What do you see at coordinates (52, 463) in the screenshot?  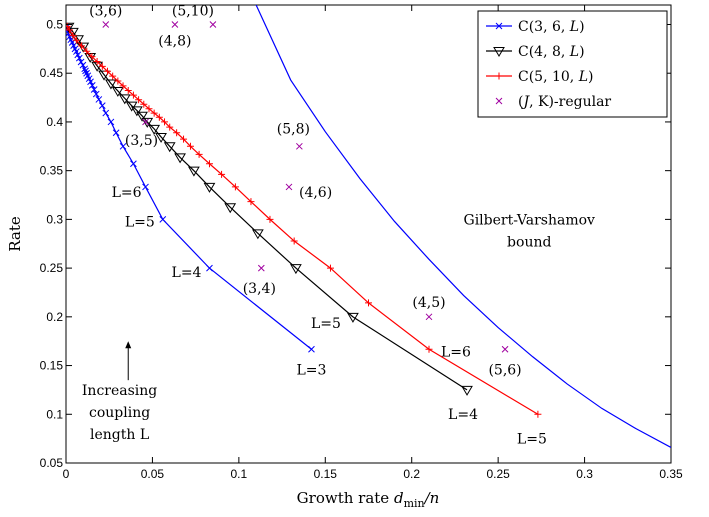 I see `y-tick-label: 0.05` at bounding box center [52, 463].